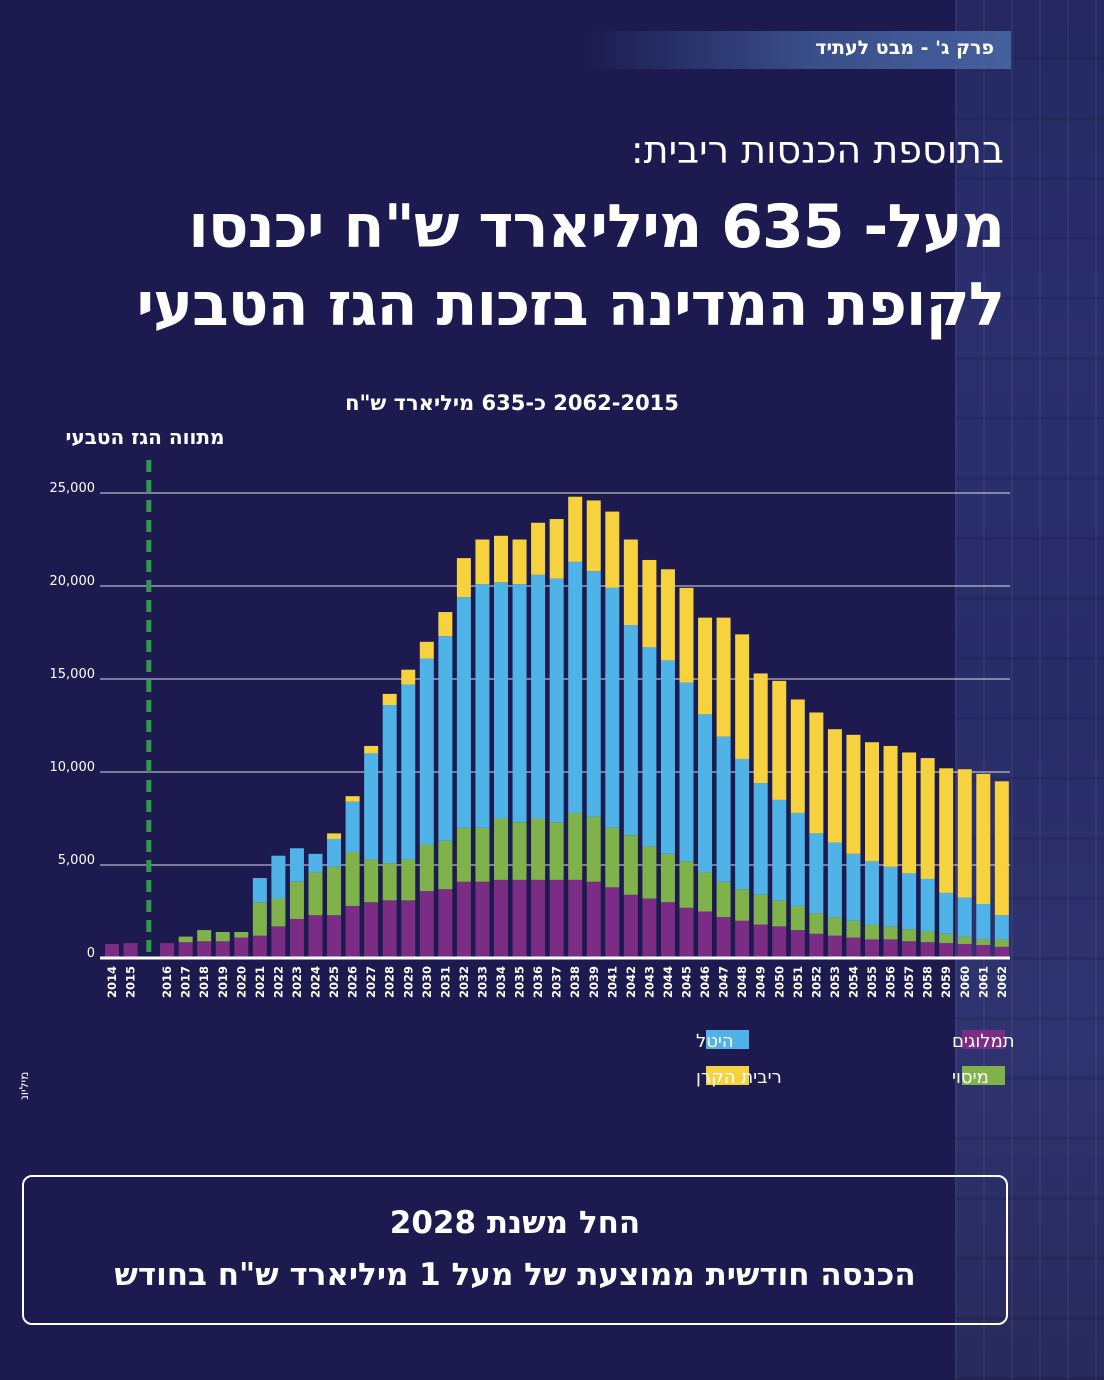 This screenshot has width=1104, height=1380. What do you see at coordinates (334, 982) in the screenshot?
I see `x-tick-label: 2025` at bounding box center [334, 982].